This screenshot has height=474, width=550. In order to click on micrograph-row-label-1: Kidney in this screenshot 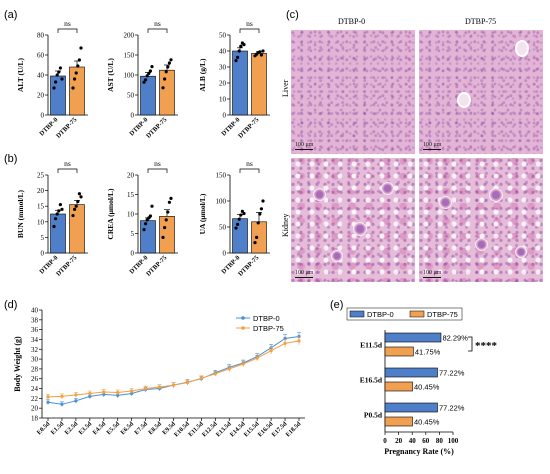, I will do `click(285, 225)`.